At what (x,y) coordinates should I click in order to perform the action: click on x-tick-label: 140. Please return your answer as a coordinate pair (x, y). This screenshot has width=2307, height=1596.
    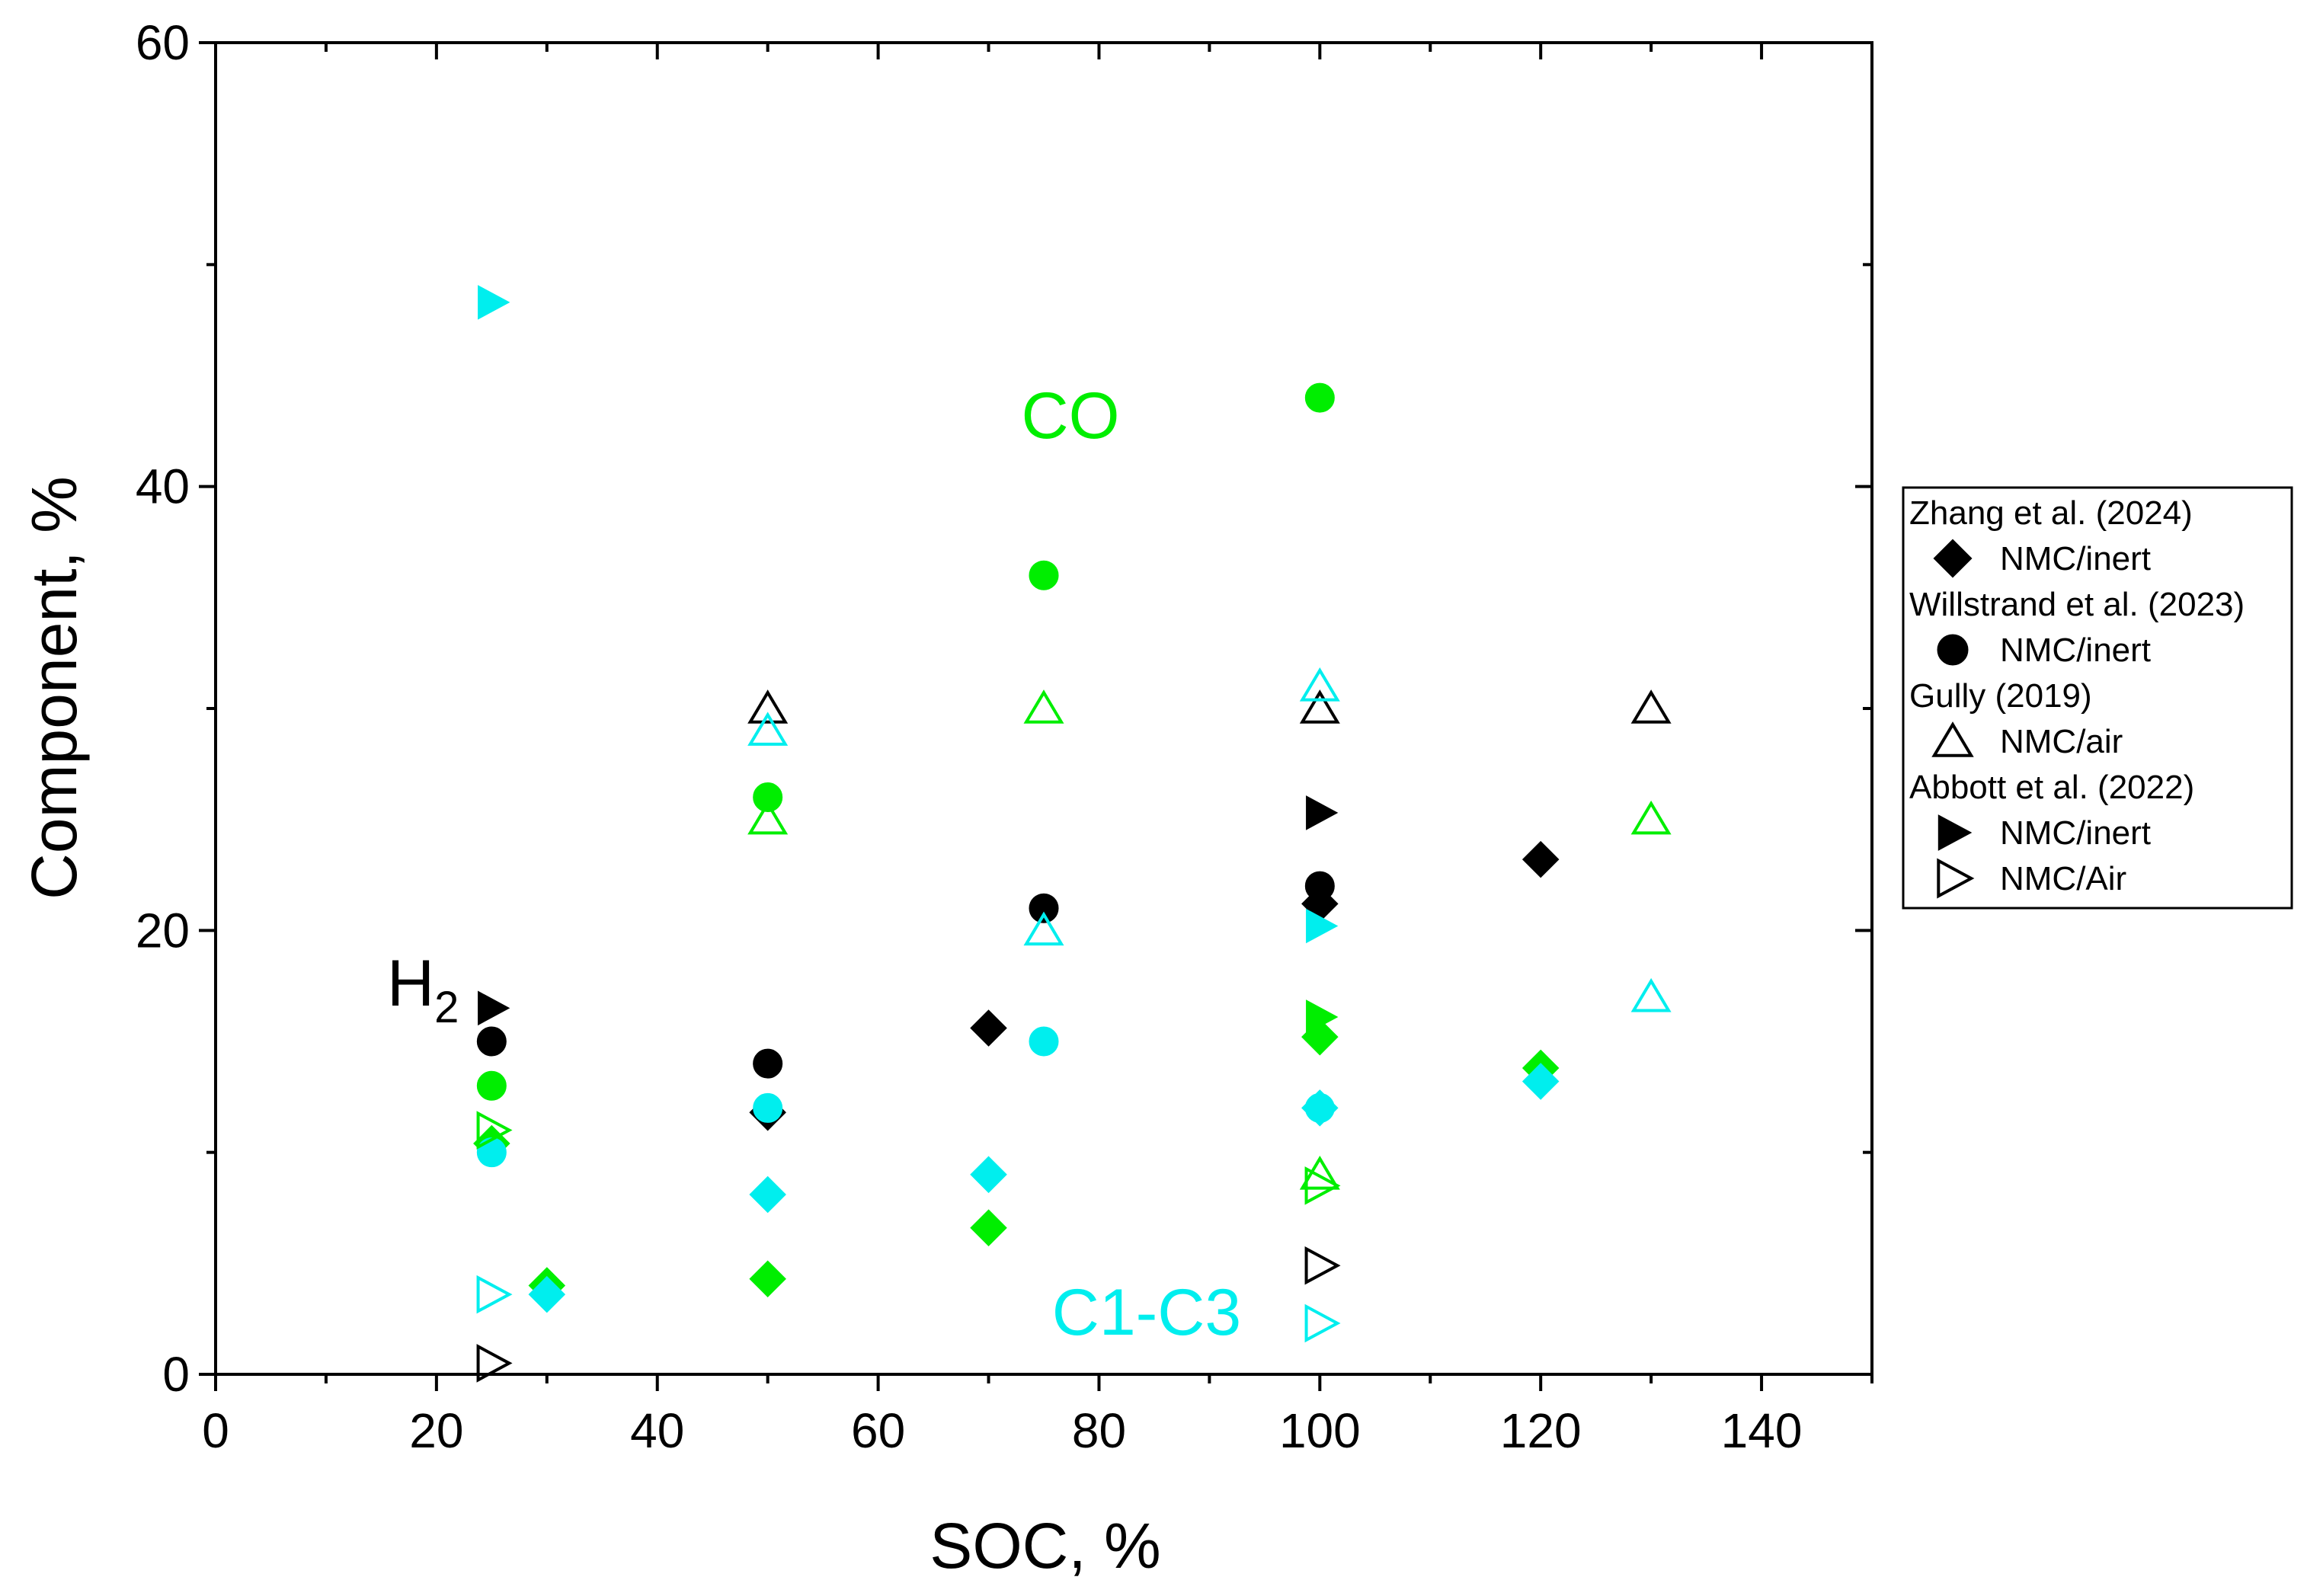
    Looking at the image, I should click on (1762, 1430).